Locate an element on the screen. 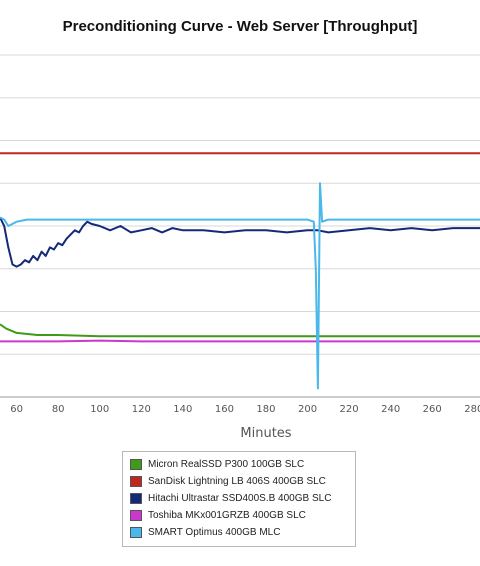 Image resolution: width=480 pixels, height=566 pixels. x-tick-labels: 60 80 100 120 140 160 180 200 220 240 260 280 is located at coordinates (245, 409).